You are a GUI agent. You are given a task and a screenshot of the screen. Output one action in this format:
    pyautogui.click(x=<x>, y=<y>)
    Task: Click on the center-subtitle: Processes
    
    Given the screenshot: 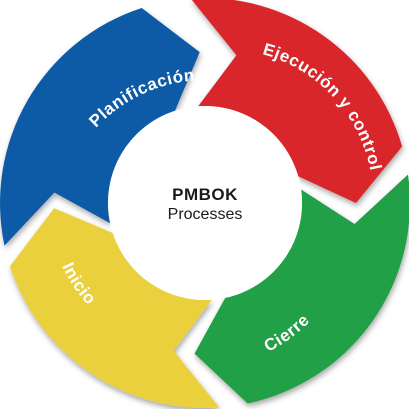 What is the action you would take?
    pyautogui.click(x=205, y=214)
    